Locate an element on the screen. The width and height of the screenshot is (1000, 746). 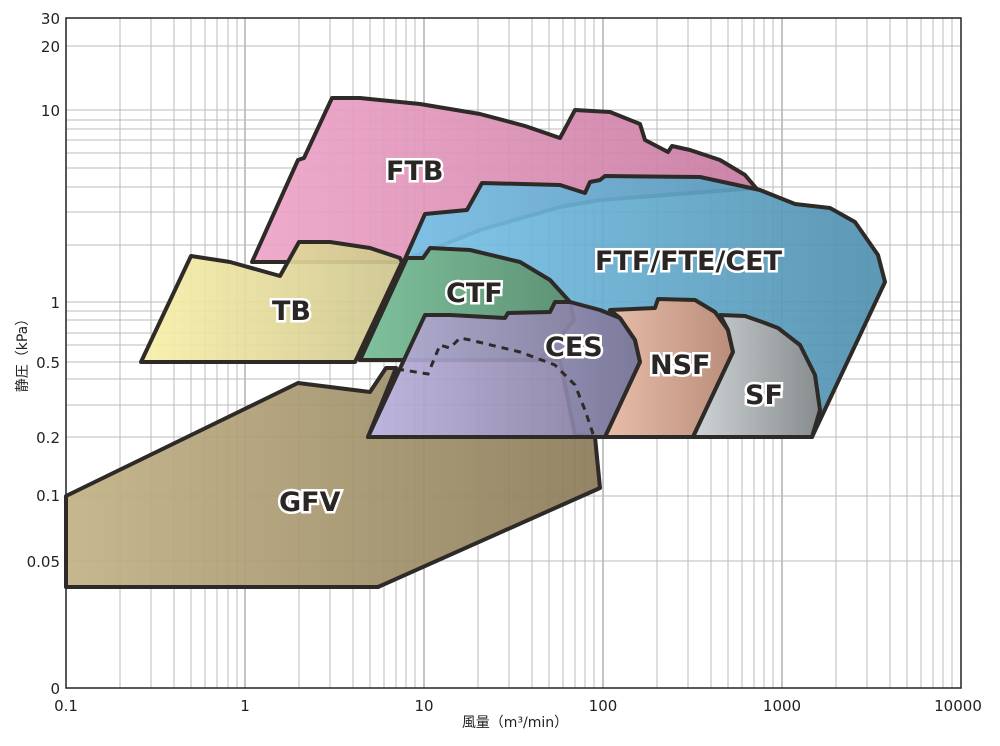
x-axis-title: 風量（m³/min） is located at coordinates (515, 723).